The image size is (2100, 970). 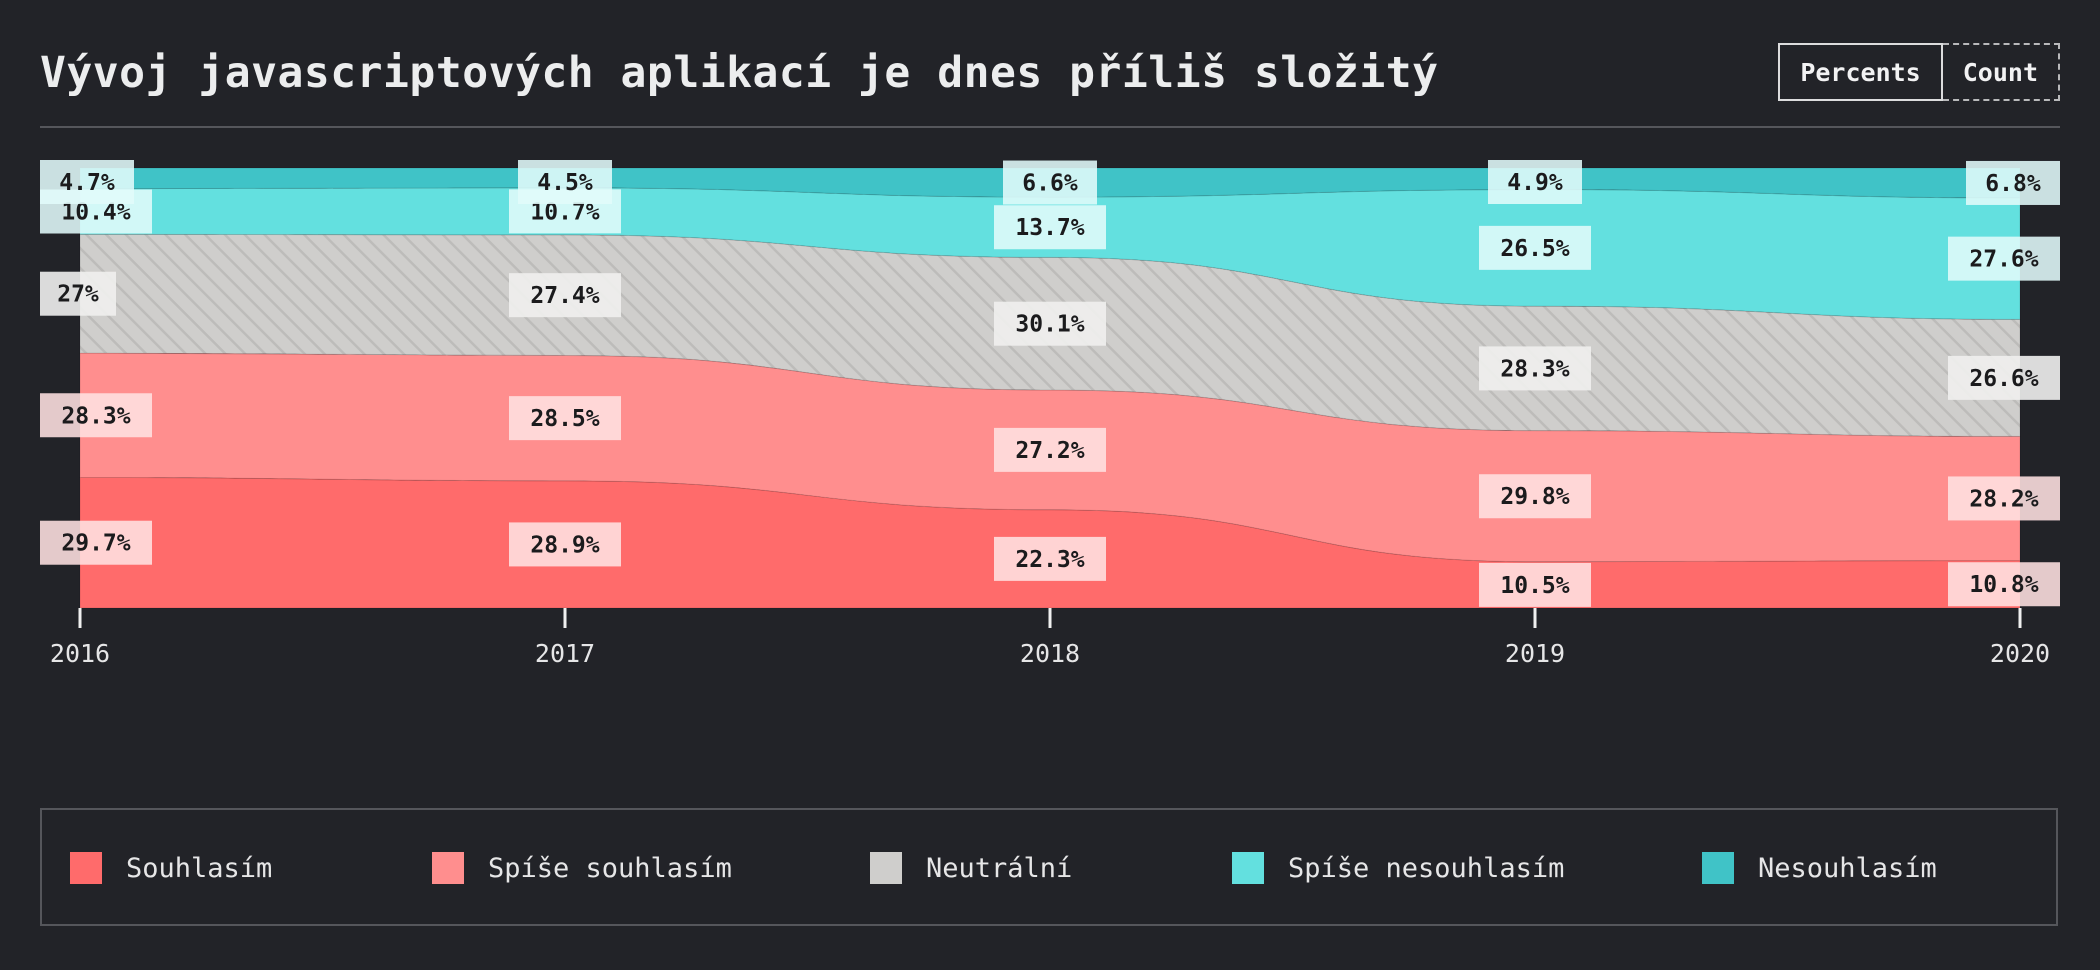 I want to click on data-label-text: 22.3%, so click(x=1049, y=560).